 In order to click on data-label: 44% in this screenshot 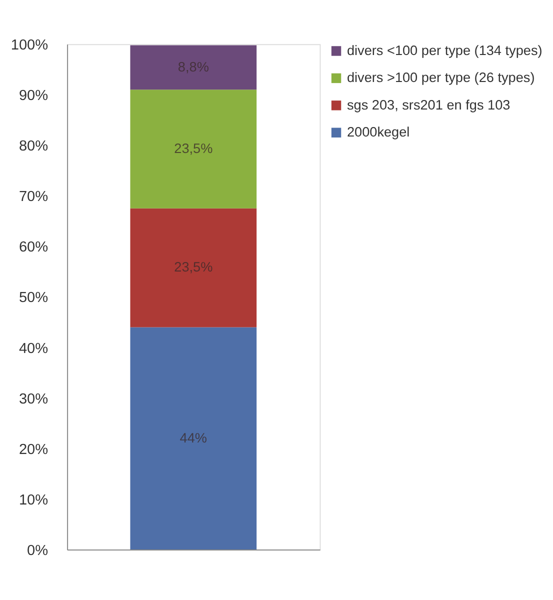, I will do `click(194, 438)`.